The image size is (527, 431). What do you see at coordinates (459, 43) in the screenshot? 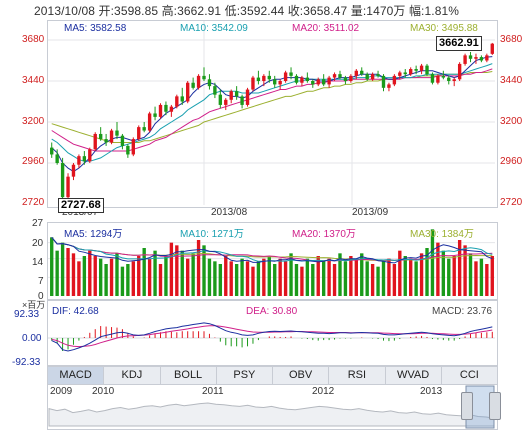
I see `max-price-label: 3662.91` at bounding box center [459, 43].